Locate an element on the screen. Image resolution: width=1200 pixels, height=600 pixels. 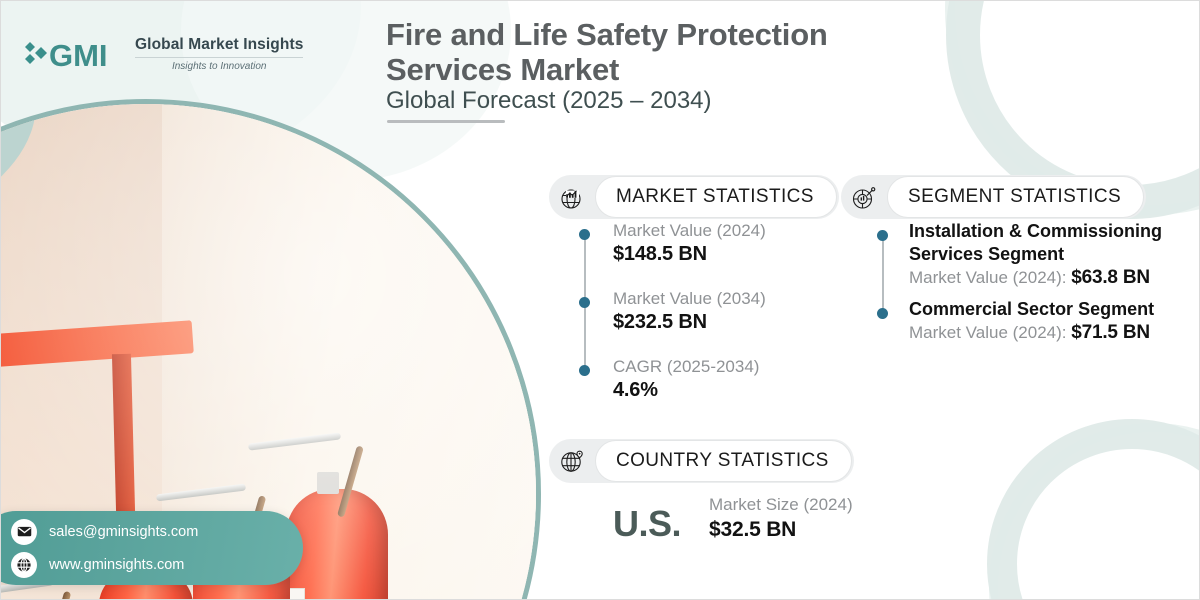
market-statistics-pill: MARKET STATISTICS is located at coordinates (694, 197).